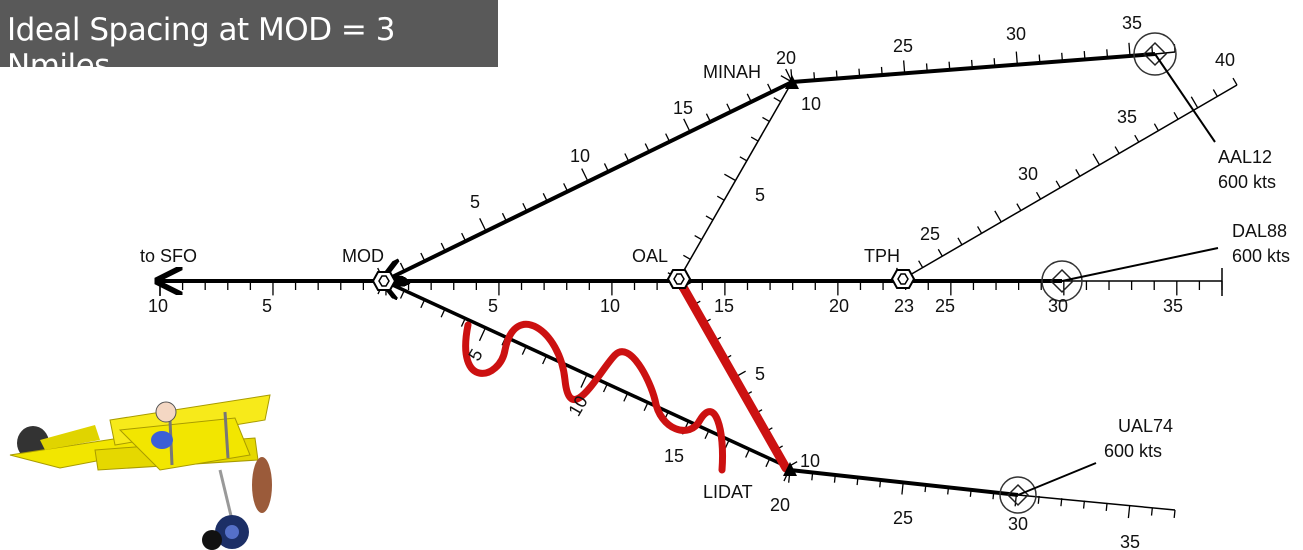  What do you see at coordinates (811, 104) in the screenshot?
I see `minah-oal-scale-label: 10` at bounding box center [811, 104].